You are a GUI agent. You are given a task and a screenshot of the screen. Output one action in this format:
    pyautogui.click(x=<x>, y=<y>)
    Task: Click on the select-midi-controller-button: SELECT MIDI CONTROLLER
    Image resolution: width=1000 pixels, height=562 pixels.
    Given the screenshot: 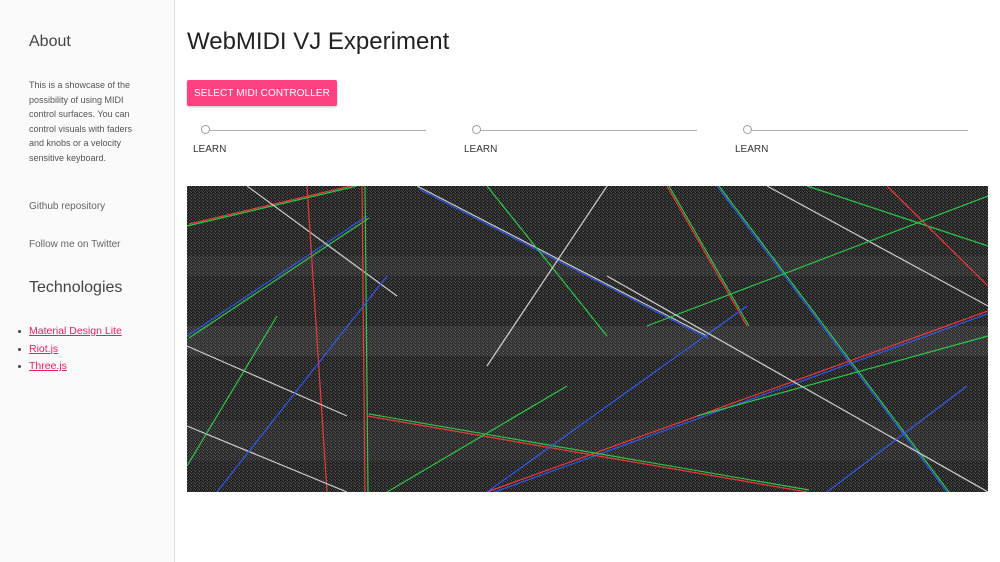 What is the action you would take?
    pyautogui.click(x=262, y=93)
    